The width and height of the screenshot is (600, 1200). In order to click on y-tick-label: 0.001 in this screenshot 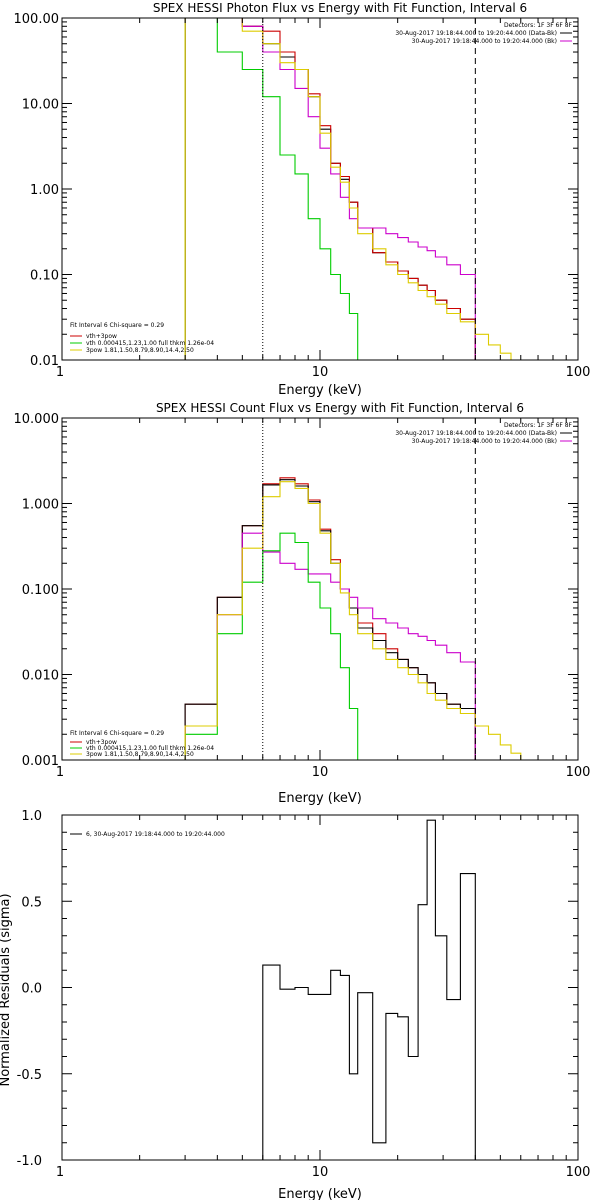, I will do `click(40, 761)`.